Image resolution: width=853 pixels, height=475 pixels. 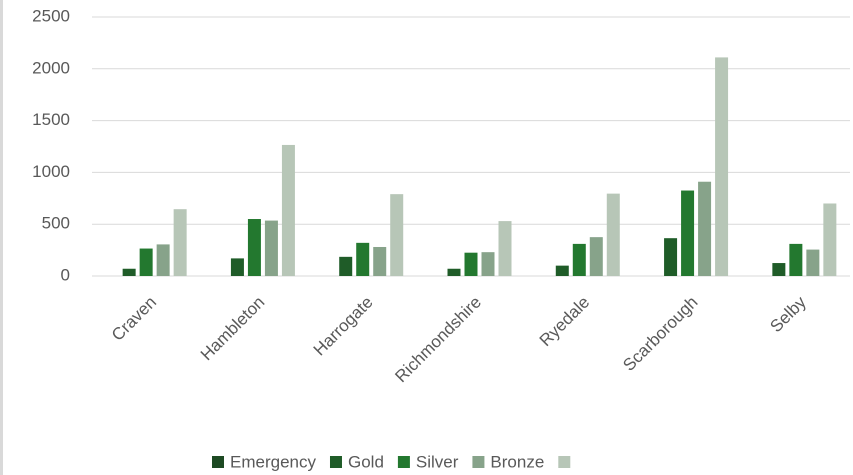 I want to click on legend-label: Emergency, so click(x=273, y=461).